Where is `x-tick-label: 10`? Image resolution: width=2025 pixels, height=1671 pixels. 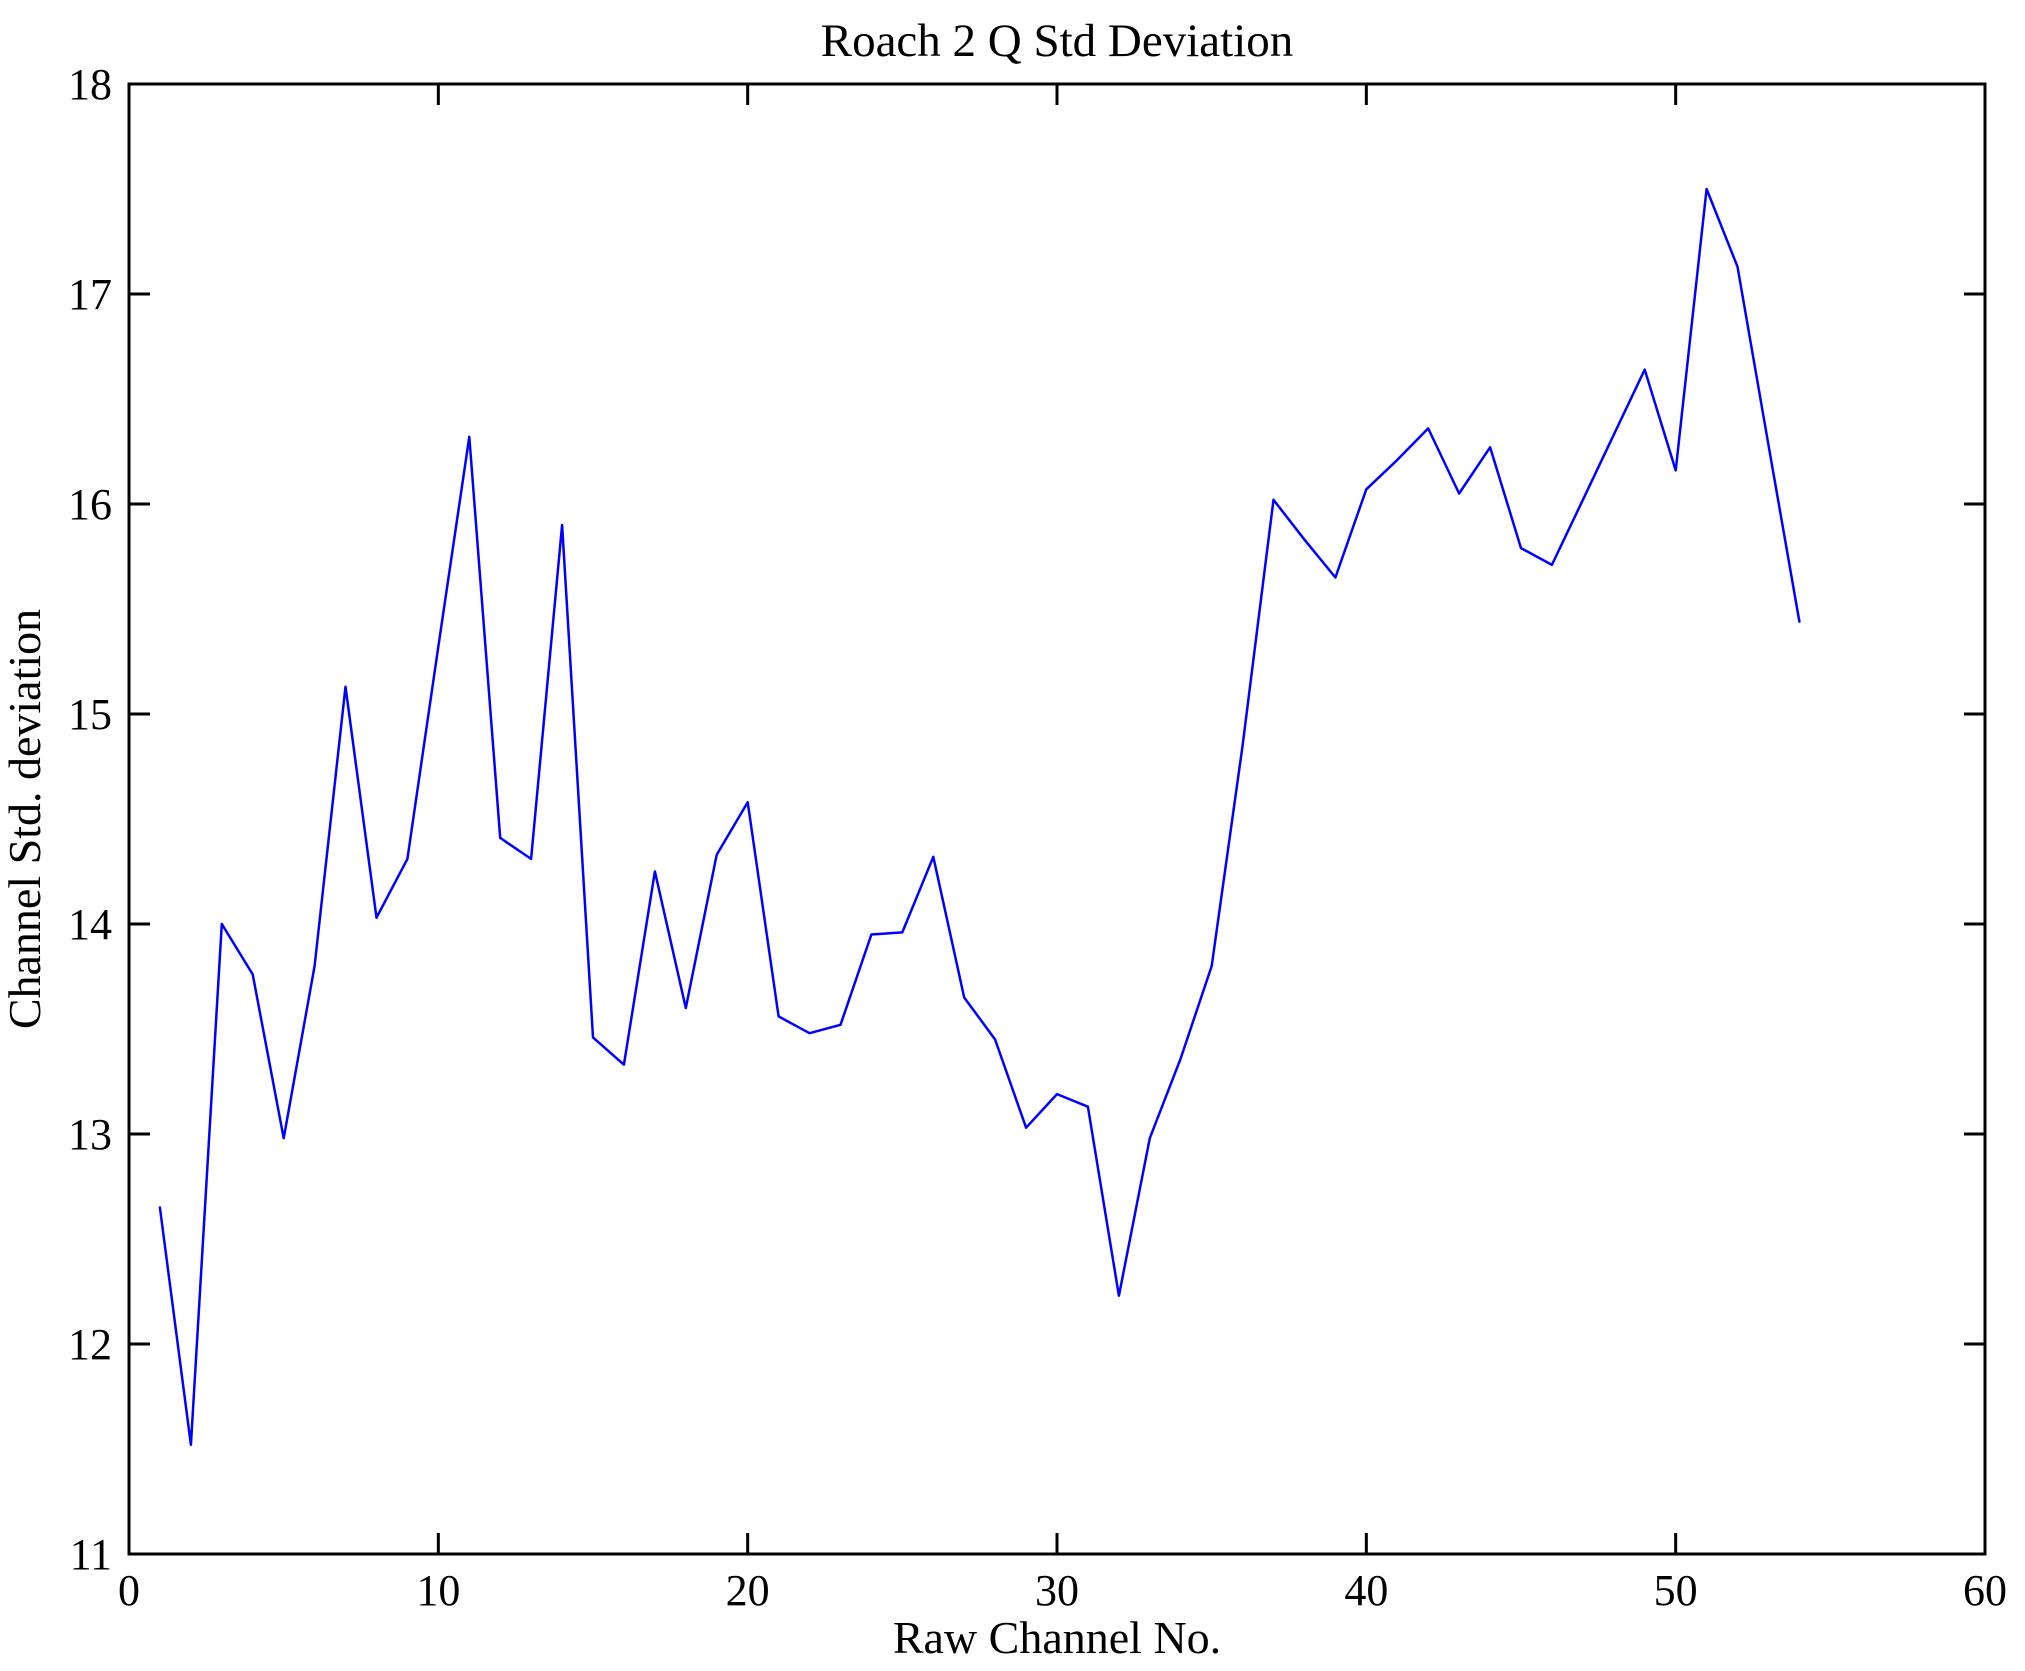
x-tick-label: 10 is located at coordinates (438, 1590).